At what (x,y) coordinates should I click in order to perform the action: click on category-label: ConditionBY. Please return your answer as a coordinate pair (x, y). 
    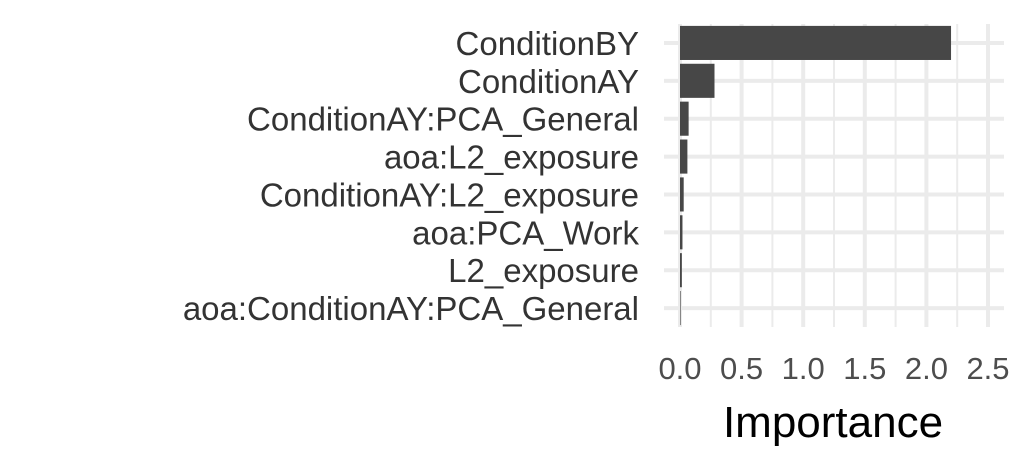
    Looking at the image, I should click on (547, 43).